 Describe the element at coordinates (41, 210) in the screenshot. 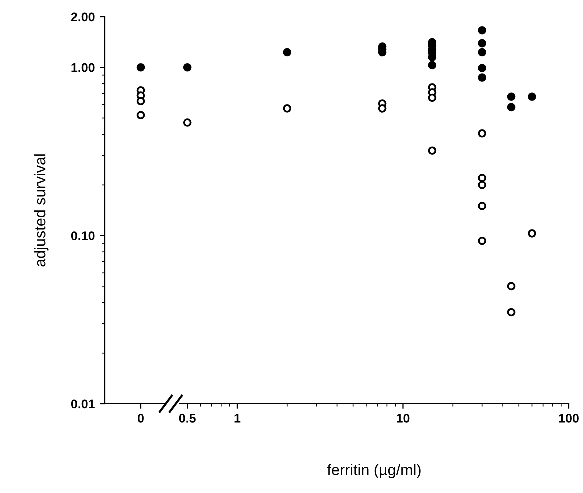

I see `y-axis-title: adjusted survival` at that location.